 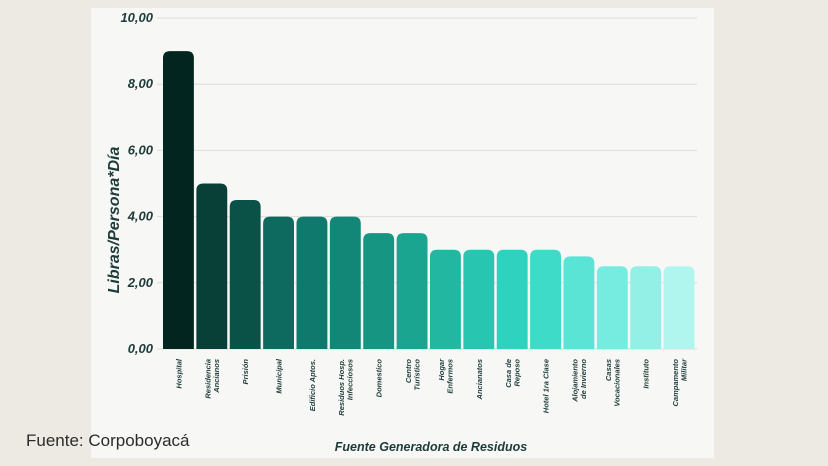 What do you see at coordinates (245, 372) in the screenshot?
I see `x-category-label: Prisión` at bounding box center [245, 372].